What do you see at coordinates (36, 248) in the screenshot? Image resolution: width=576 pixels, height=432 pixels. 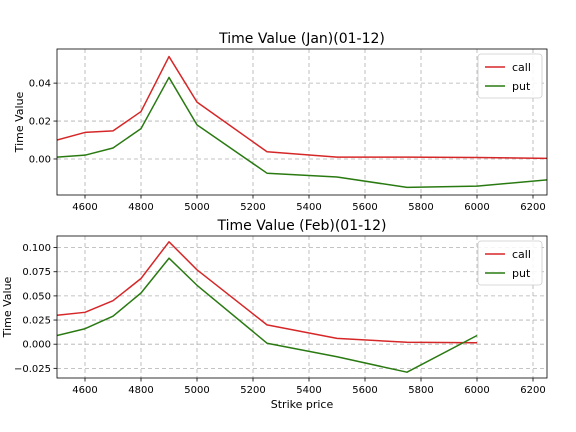 I see `y-tick-label: 0.100` at bounding box center [36, 248].